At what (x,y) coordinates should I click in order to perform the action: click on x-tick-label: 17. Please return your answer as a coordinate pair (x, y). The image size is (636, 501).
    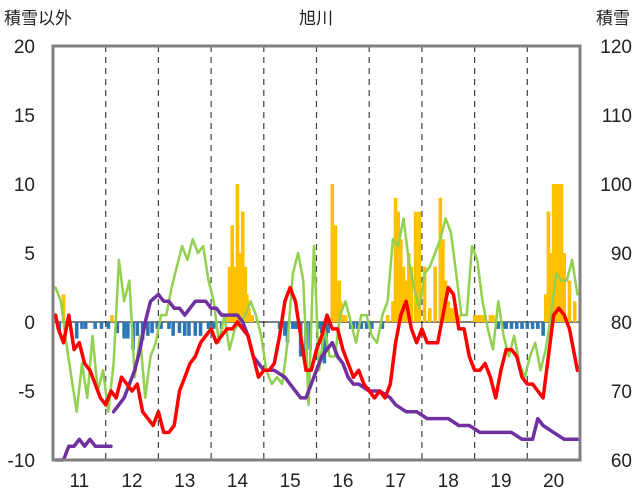
    Looking at the image, I should click on (395, 481).